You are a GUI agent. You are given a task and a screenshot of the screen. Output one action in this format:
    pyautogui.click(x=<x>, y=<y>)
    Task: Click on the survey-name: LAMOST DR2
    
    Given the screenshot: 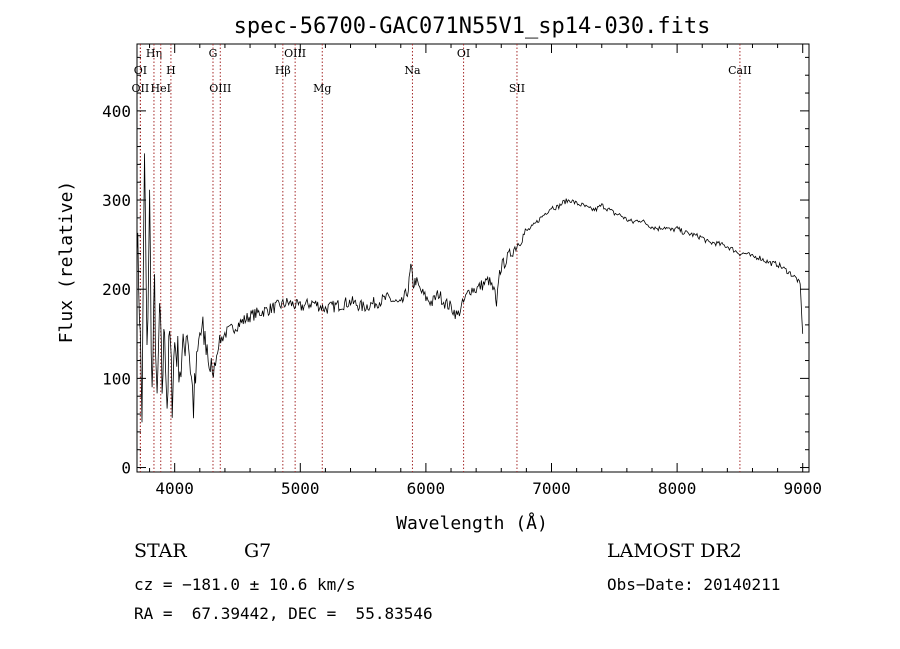 What is the action you would take?
    pyautogui.click(x=674, y=551)
    